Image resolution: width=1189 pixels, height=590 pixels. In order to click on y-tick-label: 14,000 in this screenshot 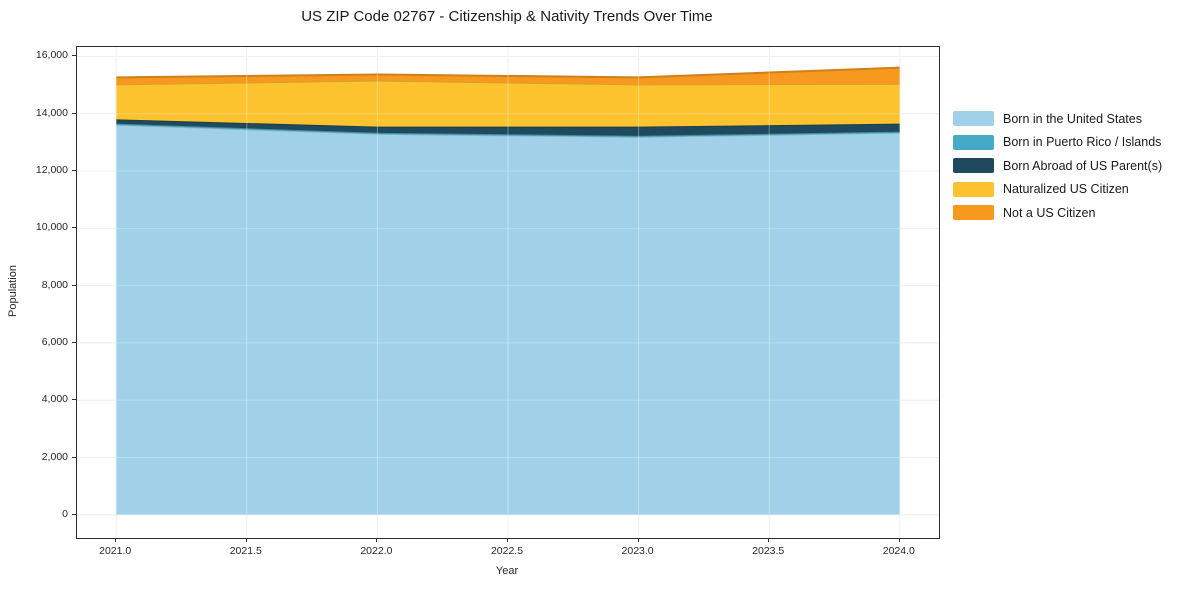, I will do `click(51, 112)`.